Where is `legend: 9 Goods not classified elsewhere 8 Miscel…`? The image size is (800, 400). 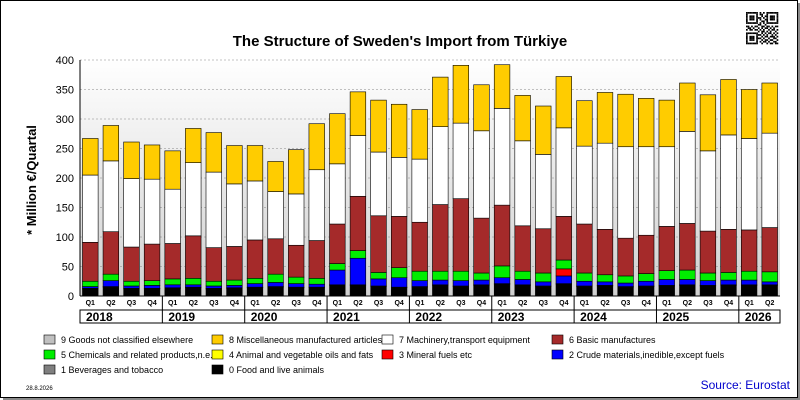 legend: 9 Goods not classified elsewhere 8 Miscel… is located at coordinates (384, 354).